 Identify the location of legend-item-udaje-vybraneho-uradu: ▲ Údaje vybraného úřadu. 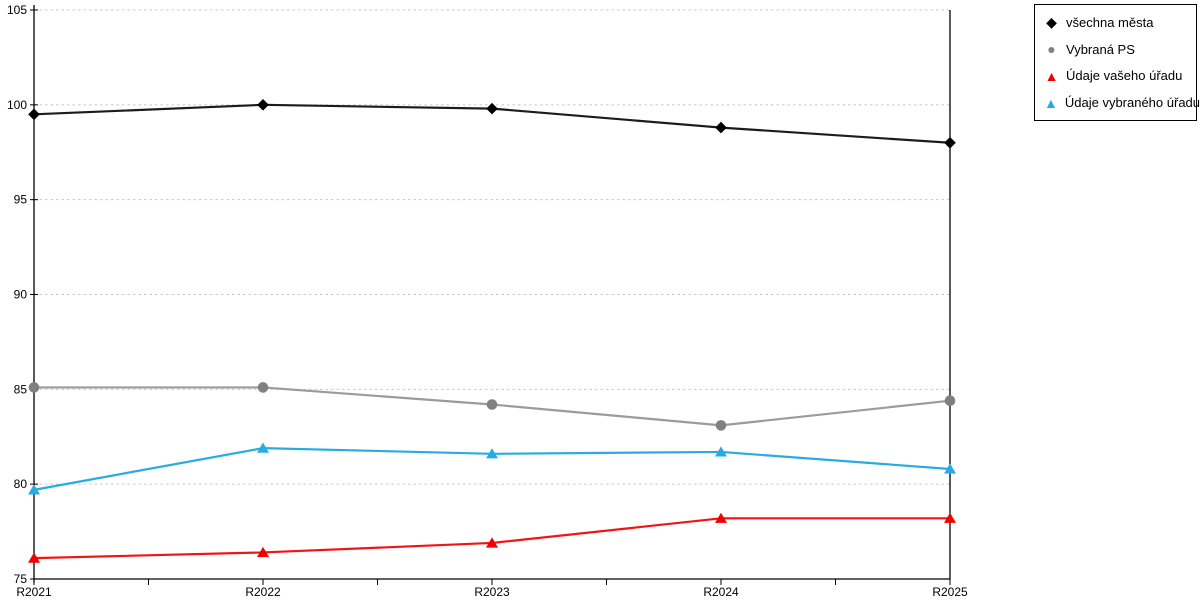
(1122, 102).